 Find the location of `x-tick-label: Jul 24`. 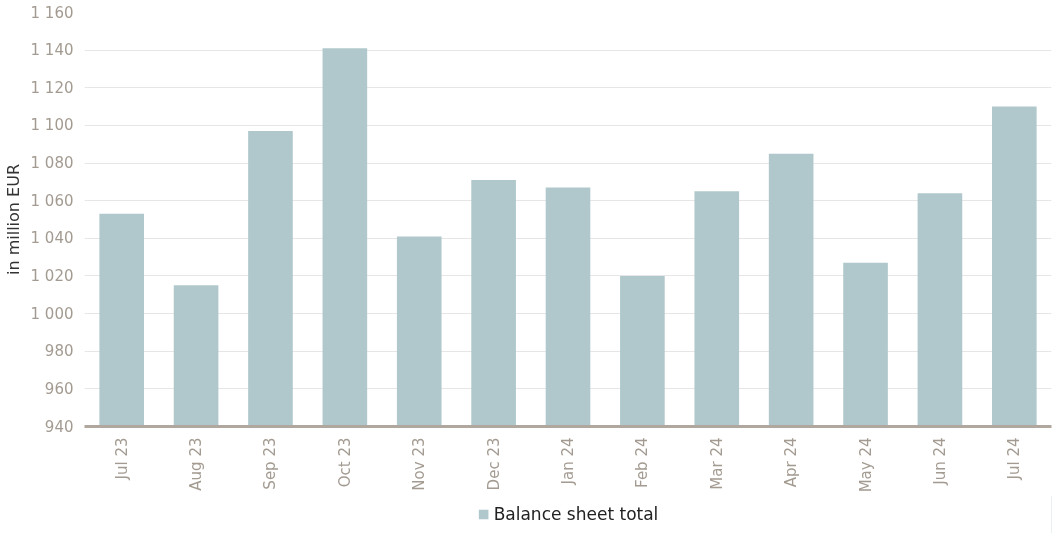

x-tick-label: Jul 24 is located at coordinates (1014, 459).